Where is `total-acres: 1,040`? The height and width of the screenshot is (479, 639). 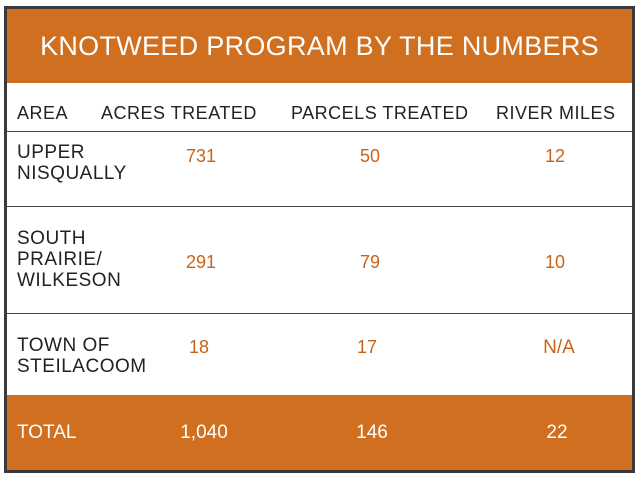 total-acres: 1,040 is located at coordinates (204, 432).